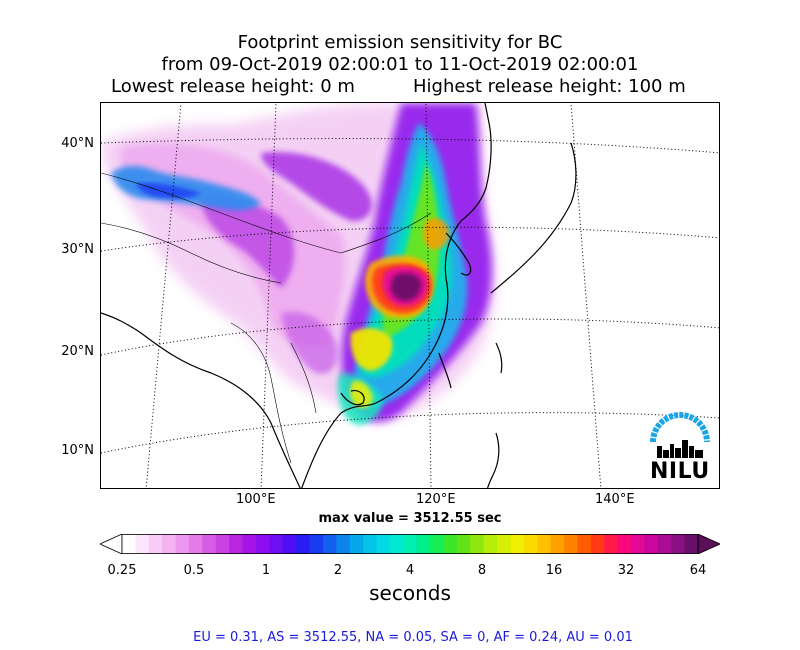 The height and width of the screenshot is (650, 800). I want to click on nilu-logo-icon, so click(680, 435).